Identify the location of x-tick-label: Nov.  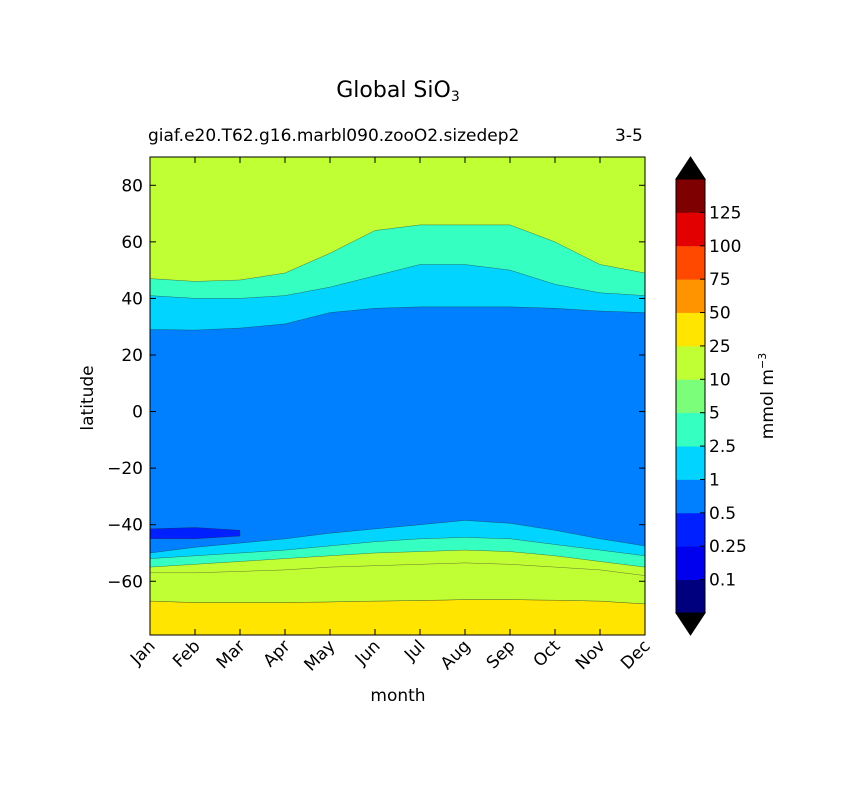
(591, 655).